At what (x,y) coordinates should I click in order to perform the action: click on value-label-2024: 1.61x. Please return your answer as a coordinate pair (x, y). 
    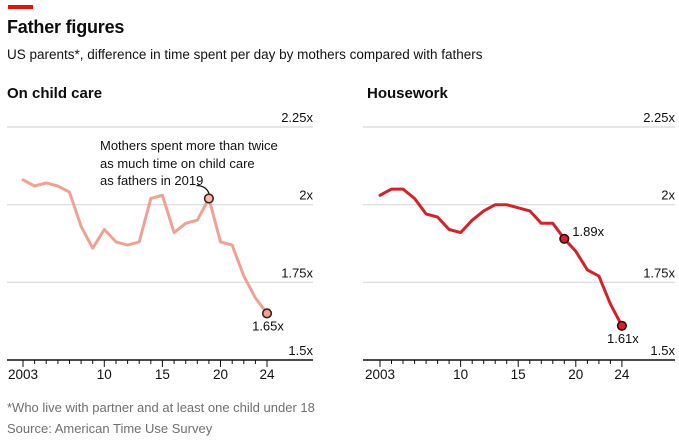
    Looking at the image, I should click on (623, 338).